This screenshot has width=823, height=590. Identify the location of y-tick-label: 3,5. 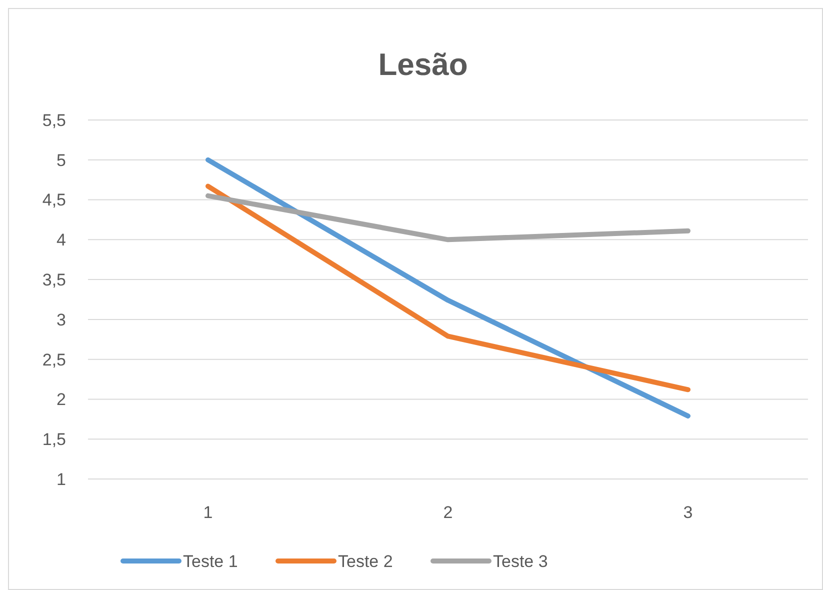
(54, 280).